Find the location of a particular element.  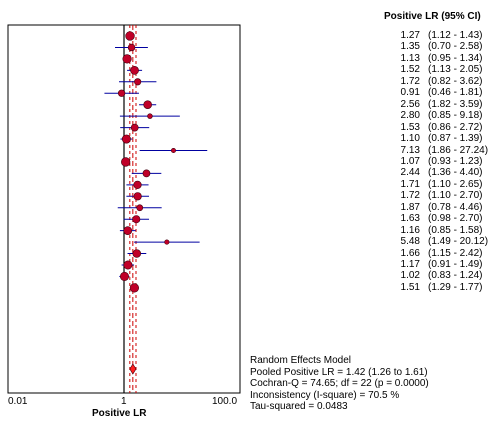

study-estimate-label: 5.48 is located at coordinates (410, 242).